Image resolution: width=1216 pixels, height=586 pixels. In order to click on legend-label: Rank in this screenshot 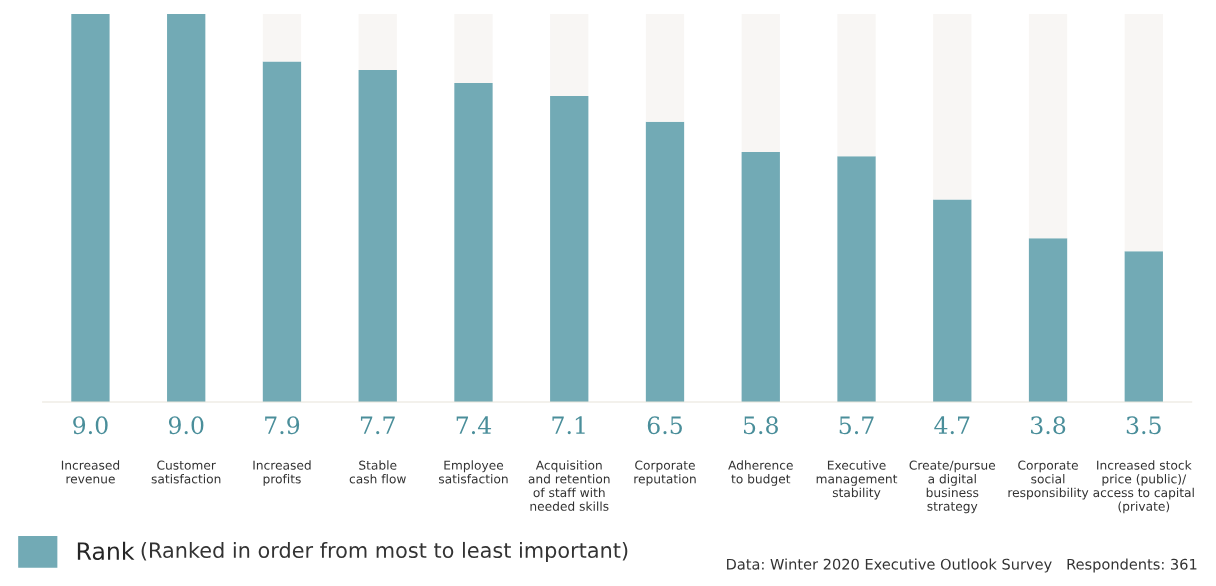, I will do `click(106, 551)`.